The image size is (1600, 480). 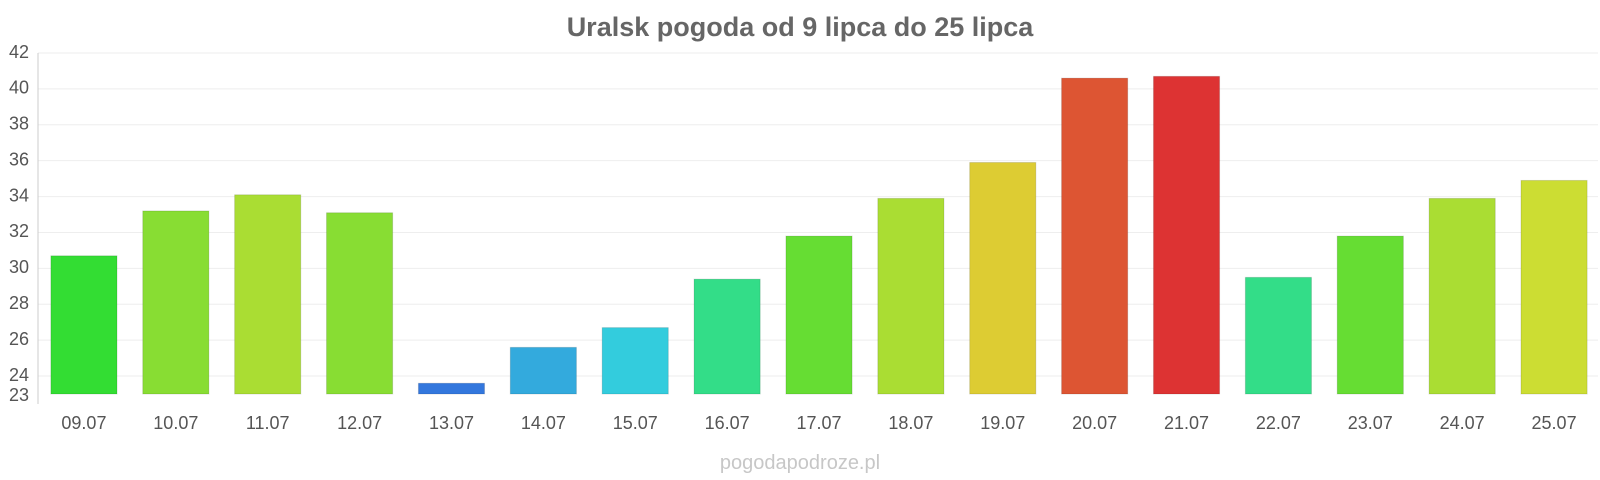 What do you see at coordinates (19, 267) in the screenshot?
I see `y-tick-label: 30` at bounding box center [19, 267].